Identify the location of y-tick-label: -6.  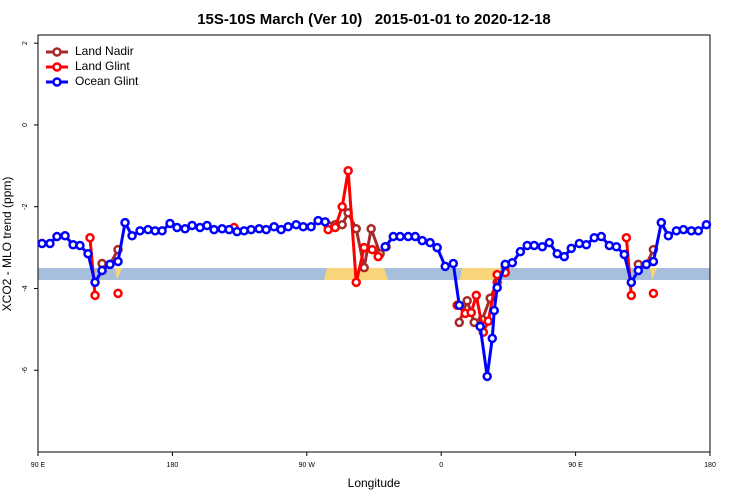
(25, 370).